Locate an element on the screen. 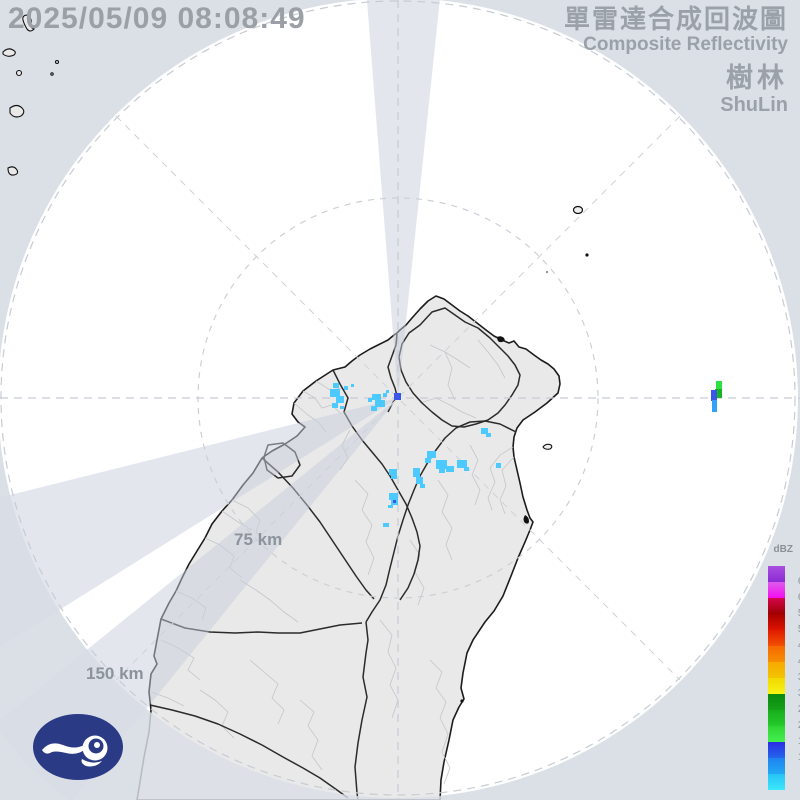 This screenshot has height=800, width=800. dbz-tick-label: 50 is located at coordinates (793, 629).